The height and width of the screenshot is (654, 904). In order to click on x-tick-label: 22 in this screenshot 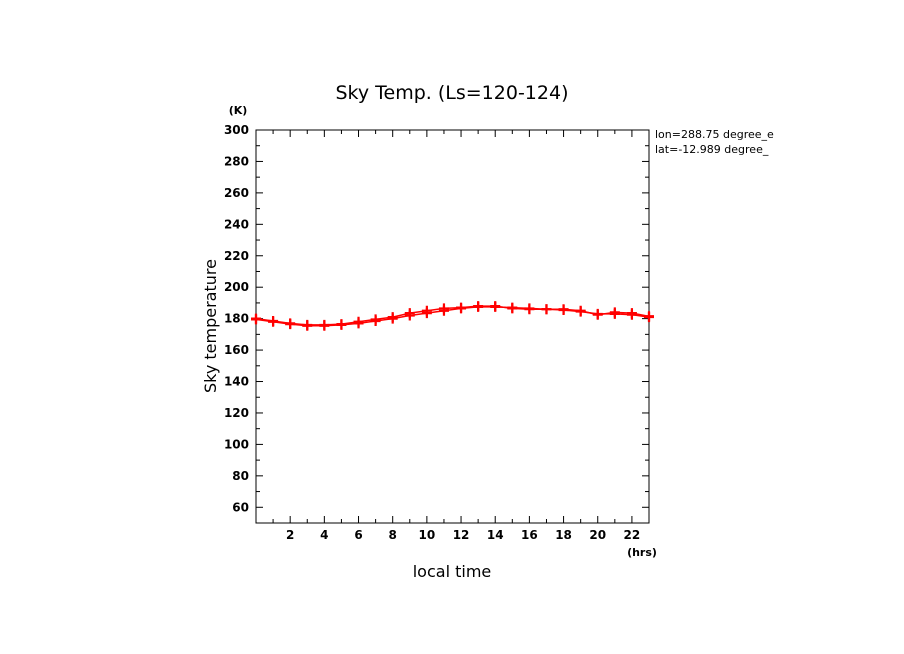, I will do `click(632, 535)`.